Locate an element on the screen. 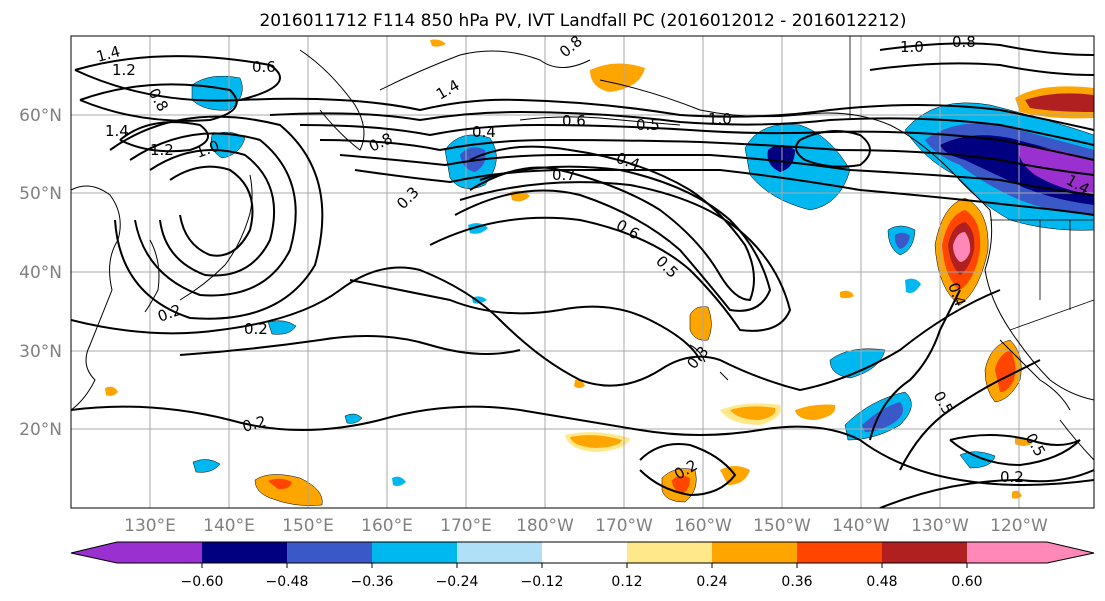  coastline-bering is located at coordinates (485, 70).